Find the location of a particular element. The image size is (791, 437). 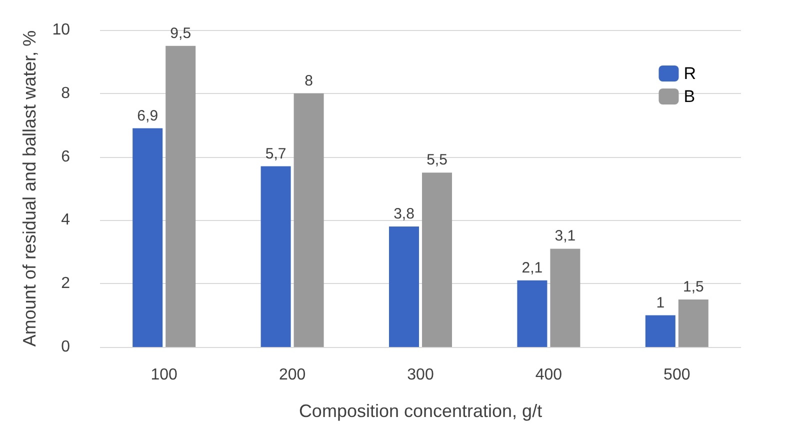

data-label: 6,9 is located at coordinates (147, 115).